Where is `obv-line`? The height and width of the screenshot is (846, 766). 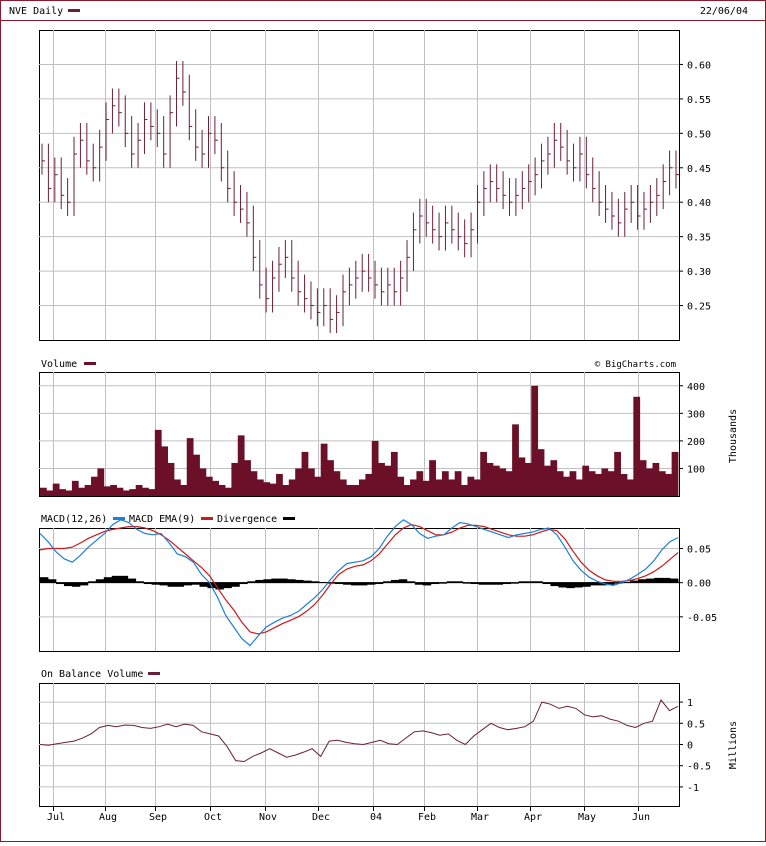
obv-line is located at coordinates (359, 731).